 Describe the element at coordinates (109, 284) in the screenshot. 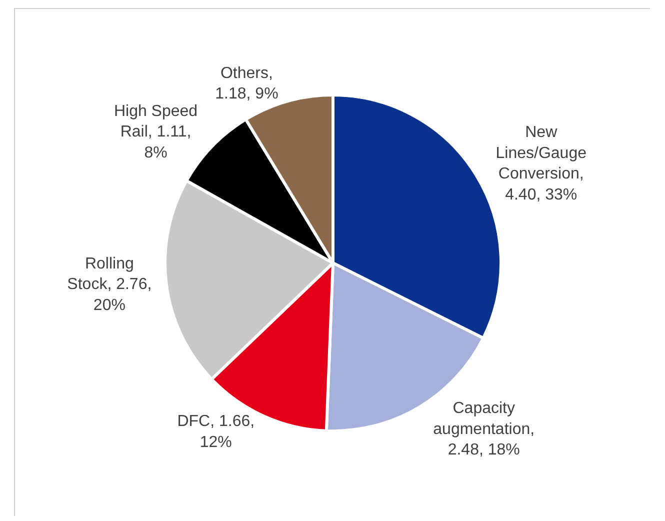

I see `slice-label: Rolling Stock, 2.76, 20%` at that location.